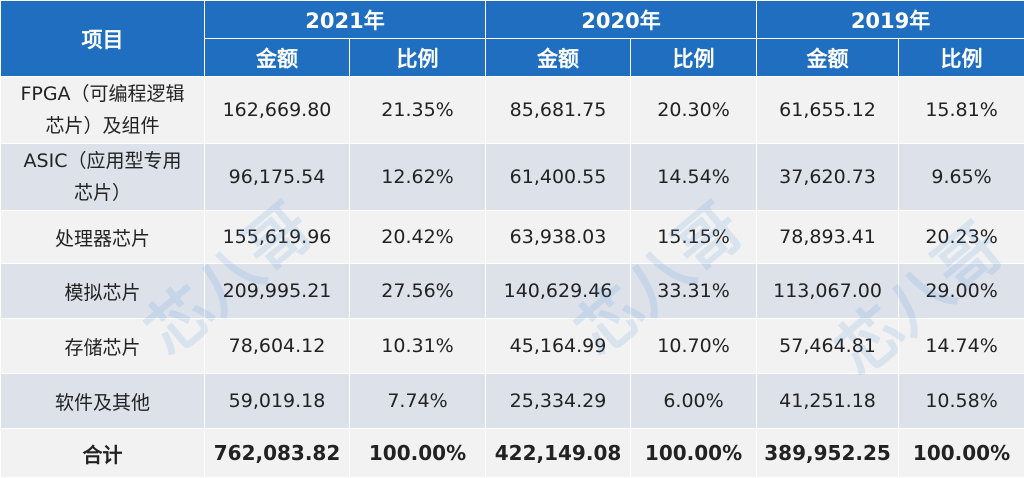 The height and width of the screenshot is (478, 1024). Describe the element at coordinates (828, 401) in the screenshot. I see `cell-amount-2019: 41,251.18` at that location.